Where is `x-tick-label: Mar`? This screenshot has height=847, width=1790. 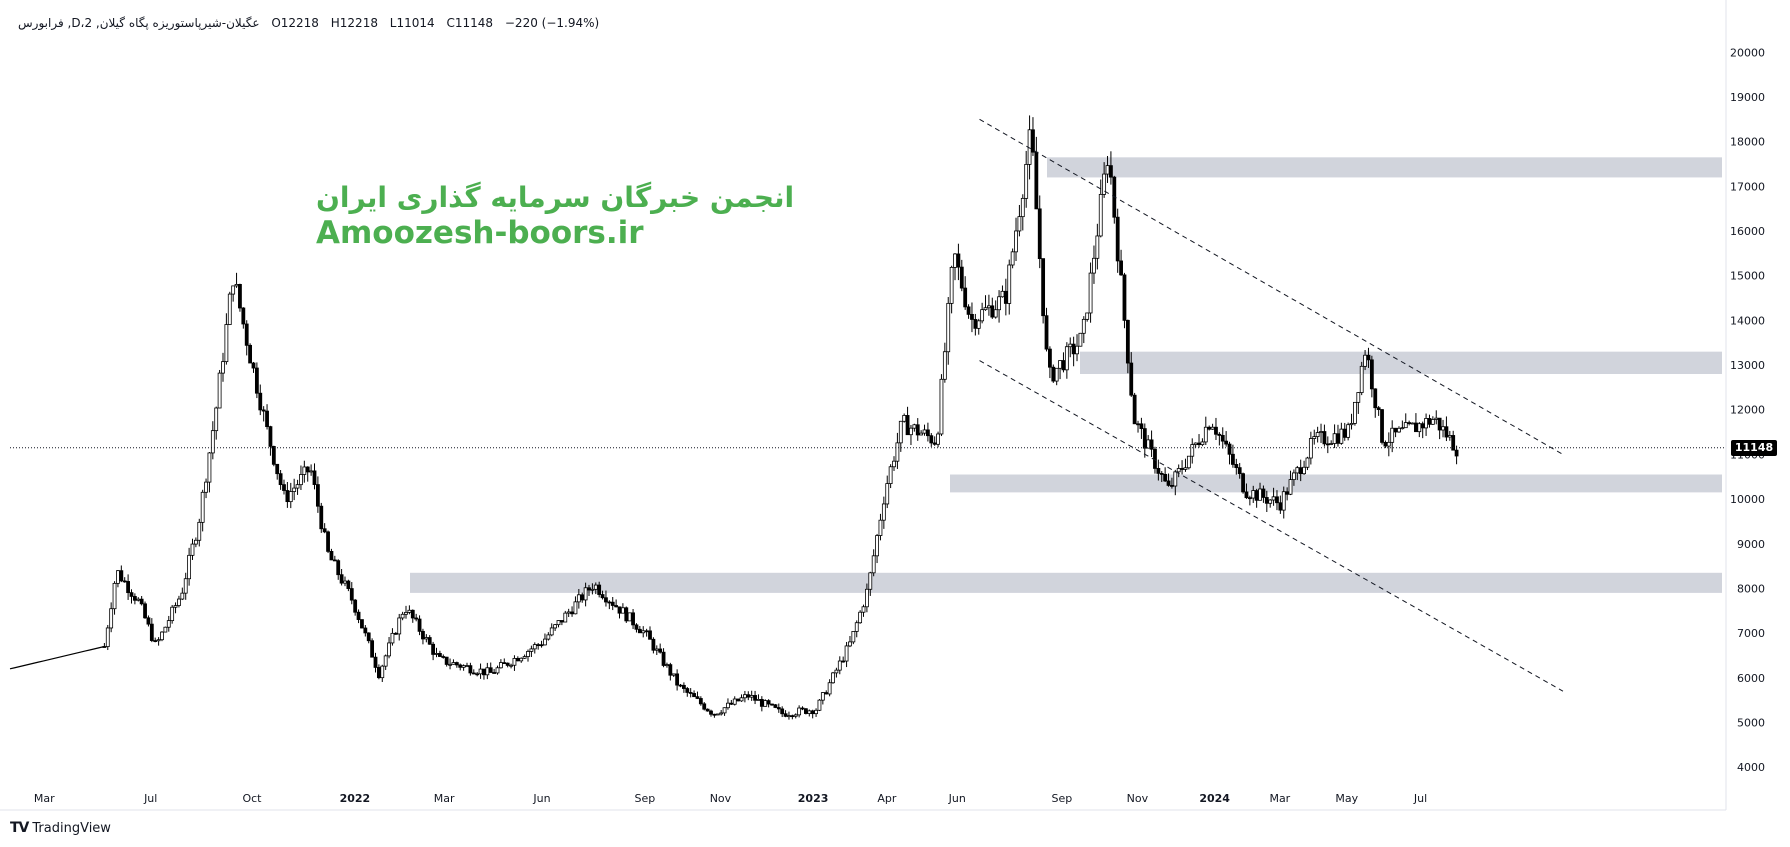
x-tick-label: Mar is located at coordinates (44, 798).